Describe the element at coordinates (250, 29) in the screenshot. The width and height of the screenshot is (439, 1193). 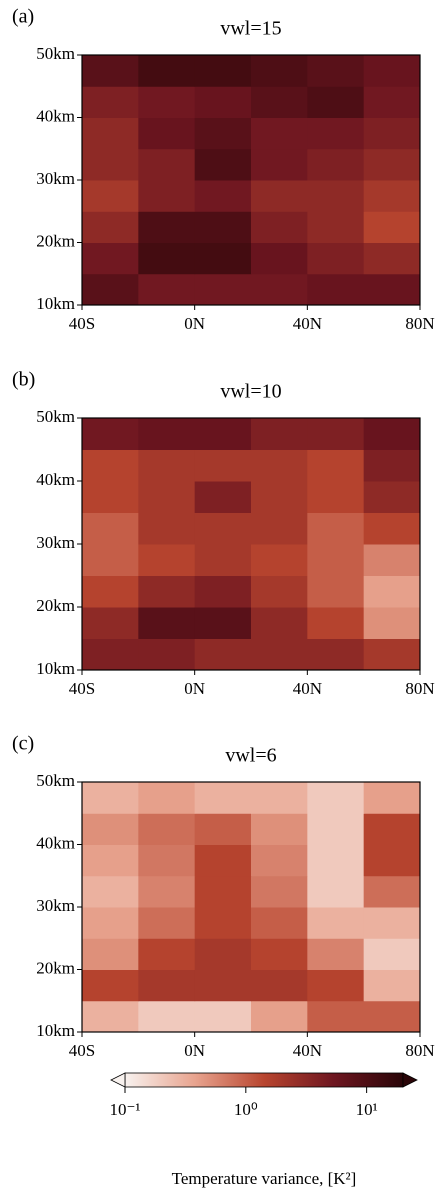
I see `panel-title: vwl=15` at that location.